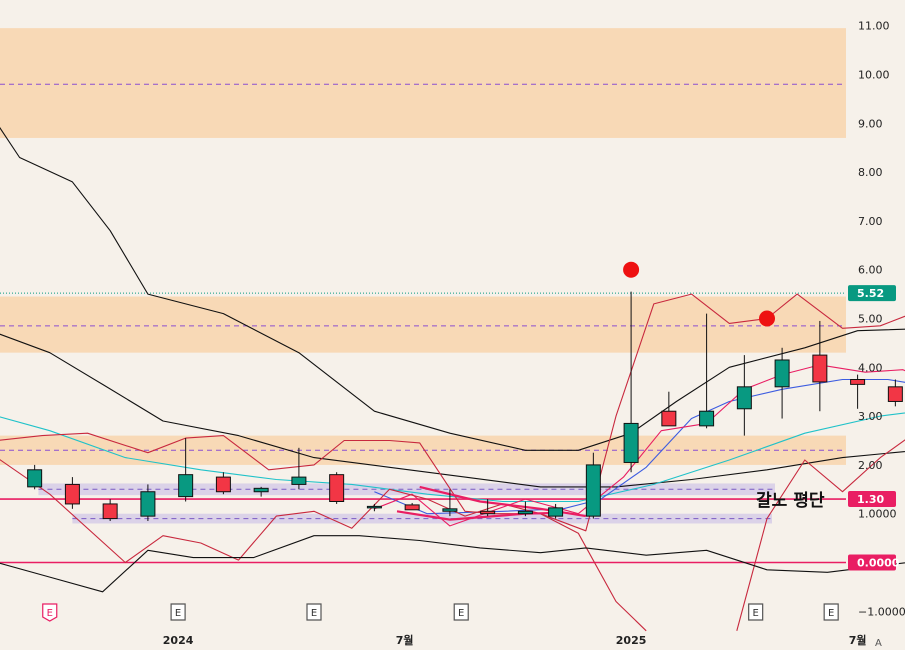  I want to click on last-price-badge-label: 5.52, so click(870, 293).